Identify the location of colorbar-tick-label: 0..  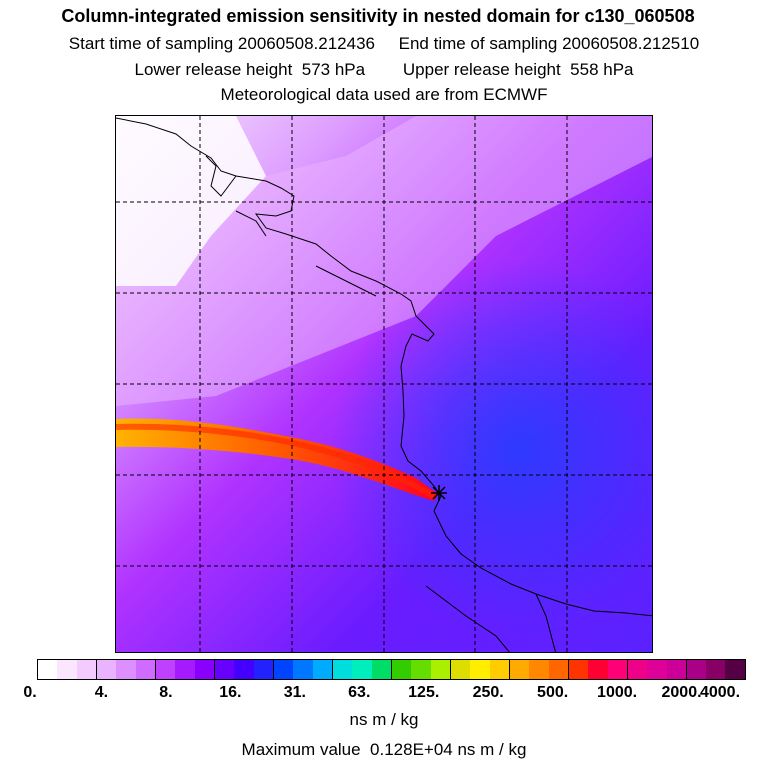
(30, 692).